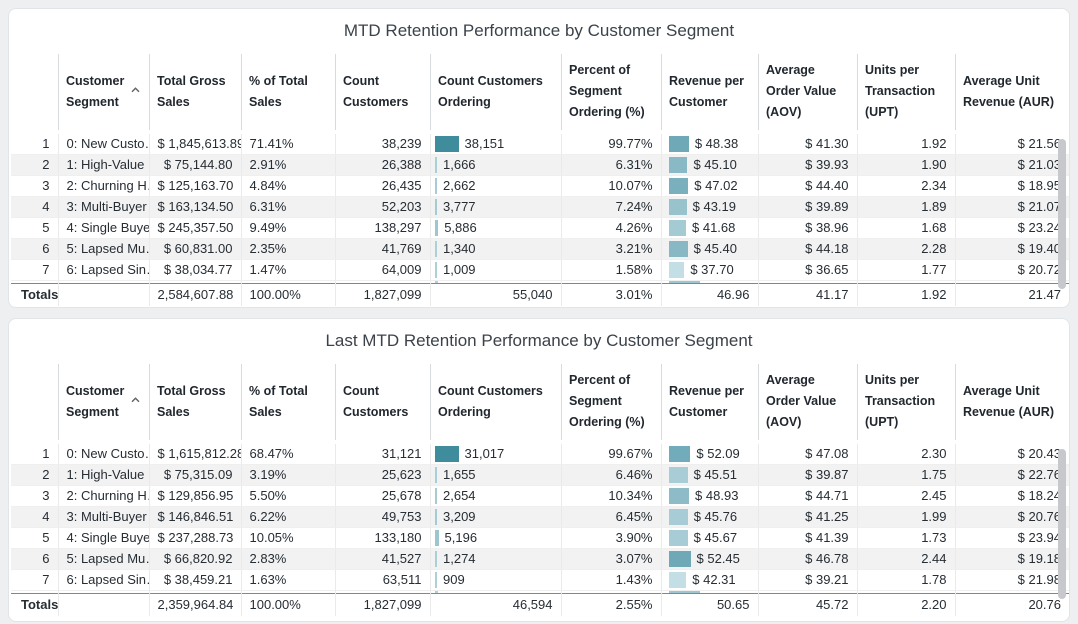 This screenshot has height=624, width=1078. Describe the element at coordinates (906, 186) in the screenshot. I see `cell-units-per-transaction: 2.34` at that location.